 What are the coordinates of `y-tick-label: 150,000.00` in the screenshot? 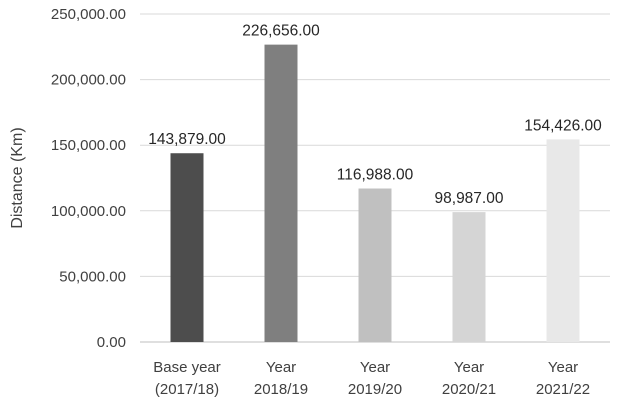 It's located at (88, 145).